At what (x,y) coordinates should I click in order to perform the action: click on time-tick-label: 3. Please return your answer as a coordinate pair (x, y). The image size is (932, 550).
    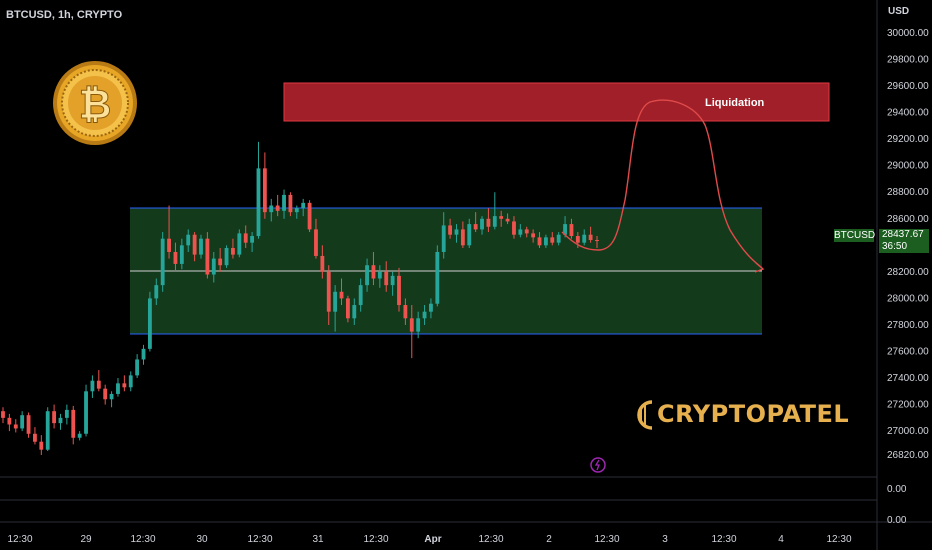
    Looking at the image, I should click on (665, 539).